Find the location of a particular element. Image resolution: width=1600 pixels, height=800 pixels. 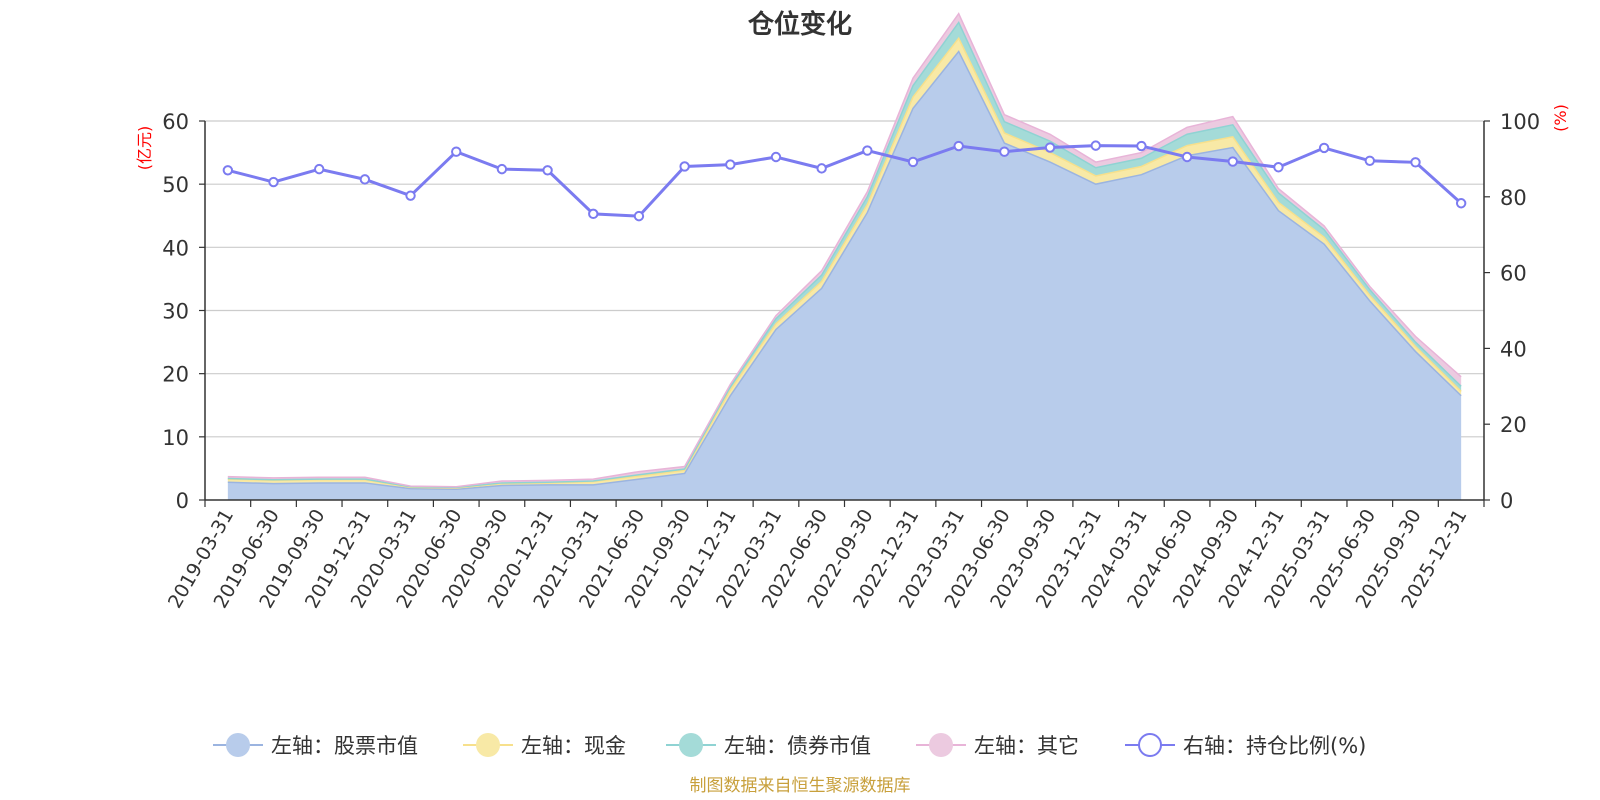

left-axis-tick-label: 30 is located at coordinates (175, 312).